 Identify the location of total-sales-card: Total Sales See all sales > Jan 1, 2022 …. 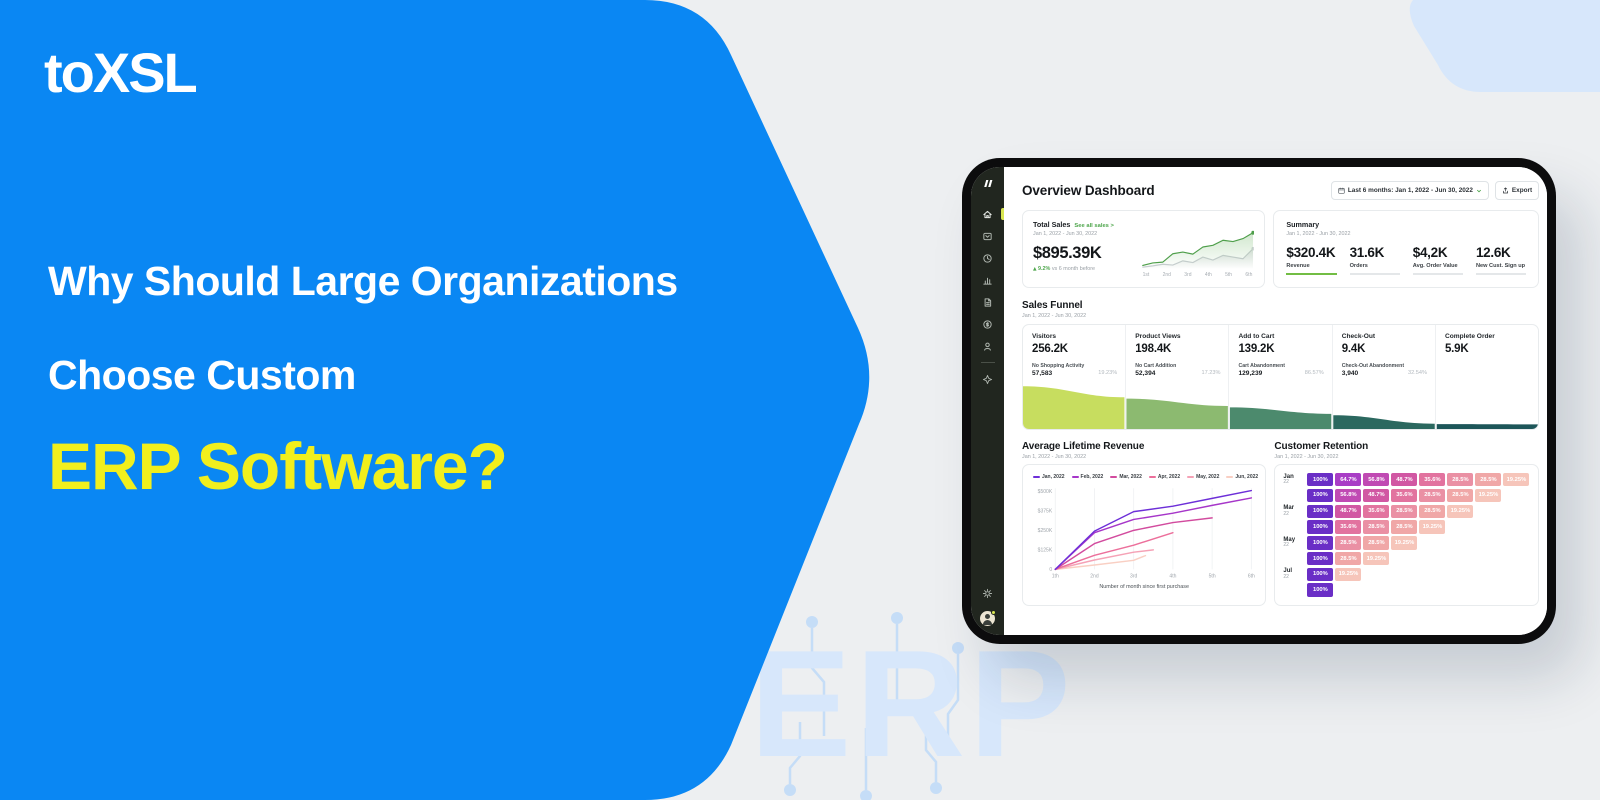
(1144, 249).